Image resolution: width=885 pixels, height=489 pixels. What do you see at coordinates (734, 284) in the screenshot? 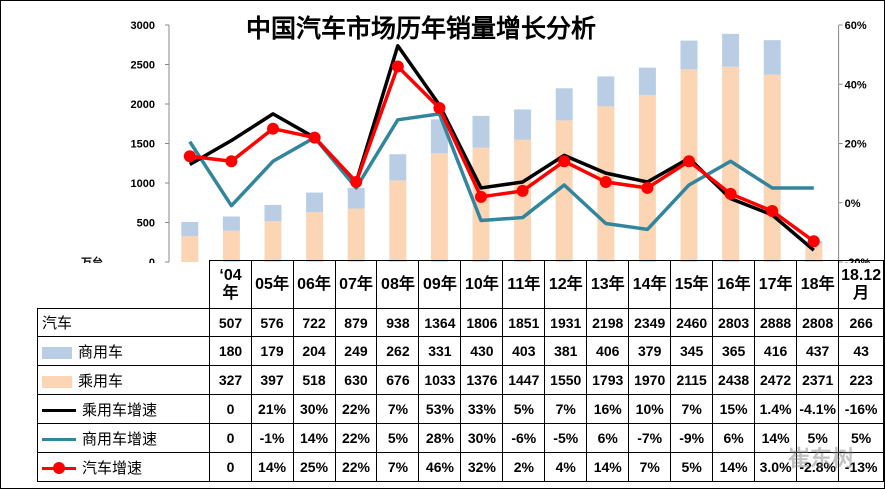
I see `column-header: 16年` at bounding box center [734, 284].